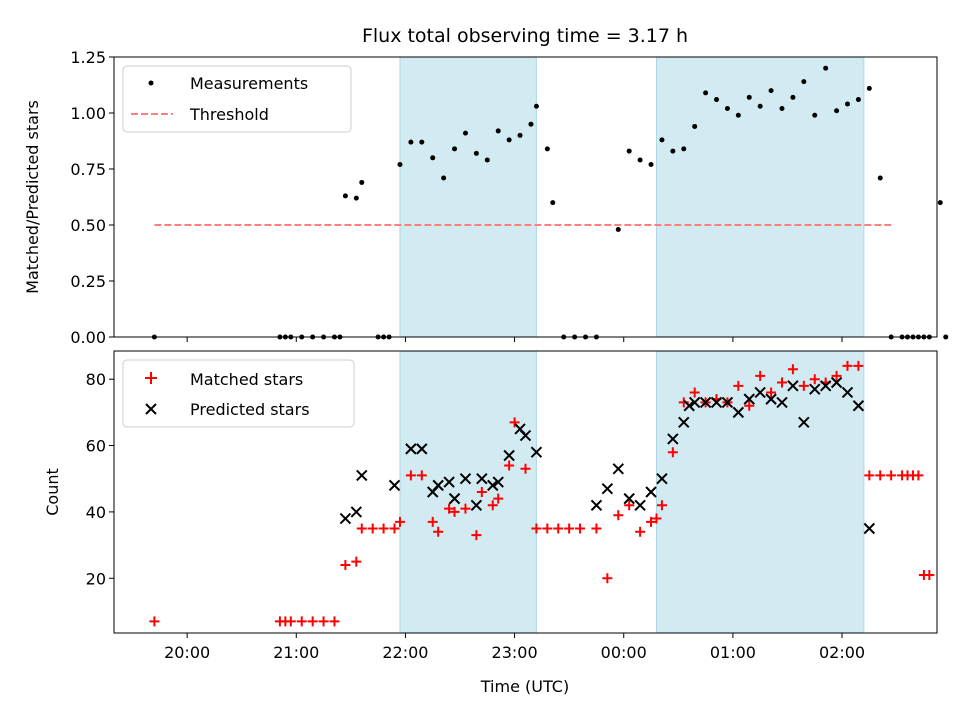  Describe the element at coordinates (249, 83) in the screenshot. I see `legend-measurements-label: Measurements` at that location.